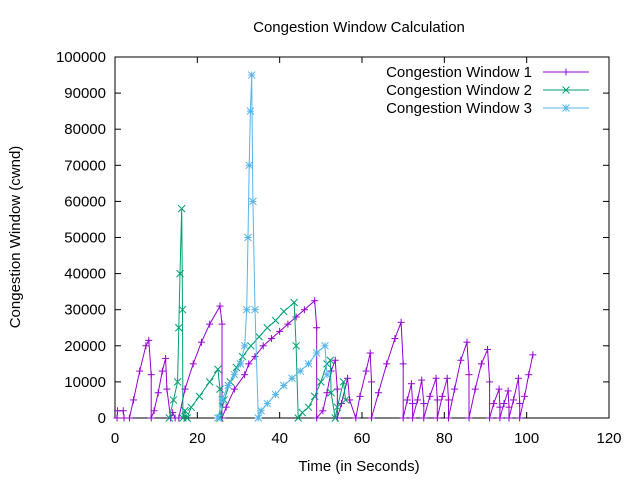  What do you see at coordinates (85, 165) in the screenshot?
I see `y-tick-label: 70000` at bounding box center [85, 165].